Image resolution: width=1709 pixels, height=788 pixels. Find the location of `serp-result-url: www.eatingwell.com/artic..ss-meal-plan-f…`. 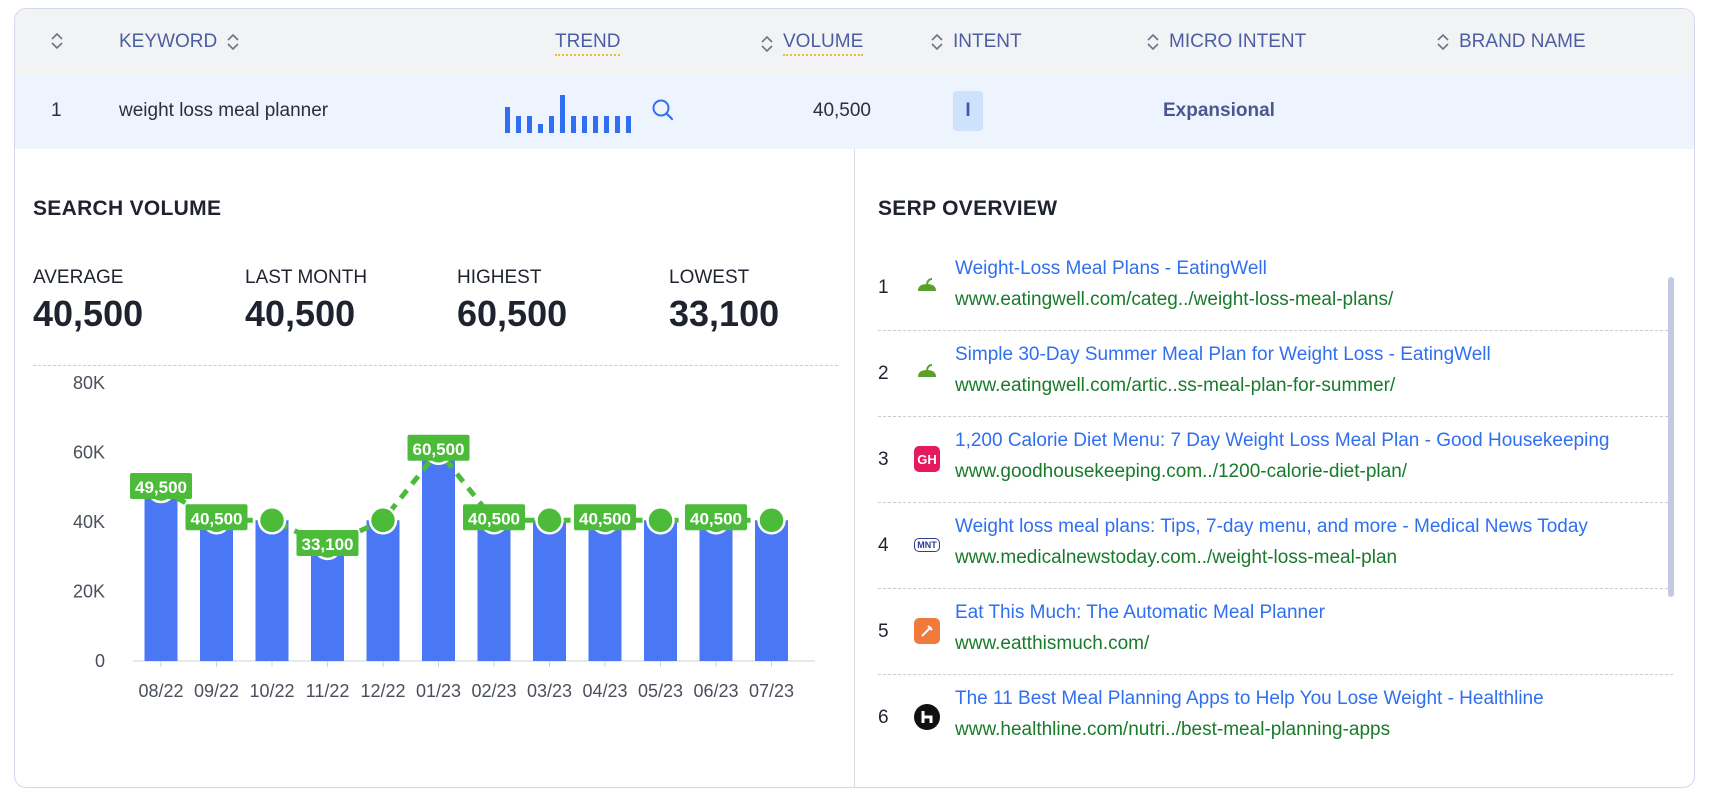

serp-result-url: www.eatingwell.com/artic..ss-meal-plan-f… is located at coordinates (1175, 385).